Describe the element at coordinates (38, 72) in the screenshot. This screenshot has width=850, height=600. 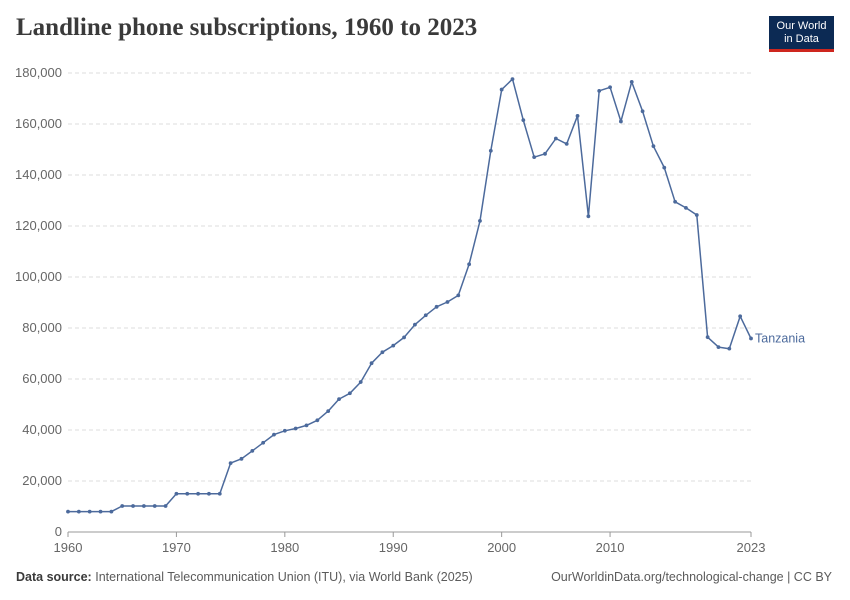
I see `y-tick-label: 180,000` at that location.